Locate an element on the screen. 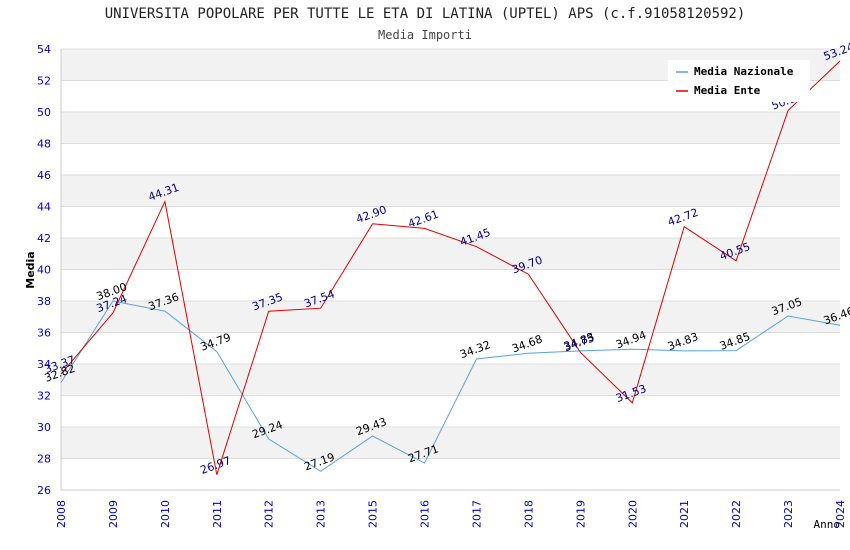 This screenshot has height=550, width=850. x-axis-label: Anno is located at coordinates (827, 524).